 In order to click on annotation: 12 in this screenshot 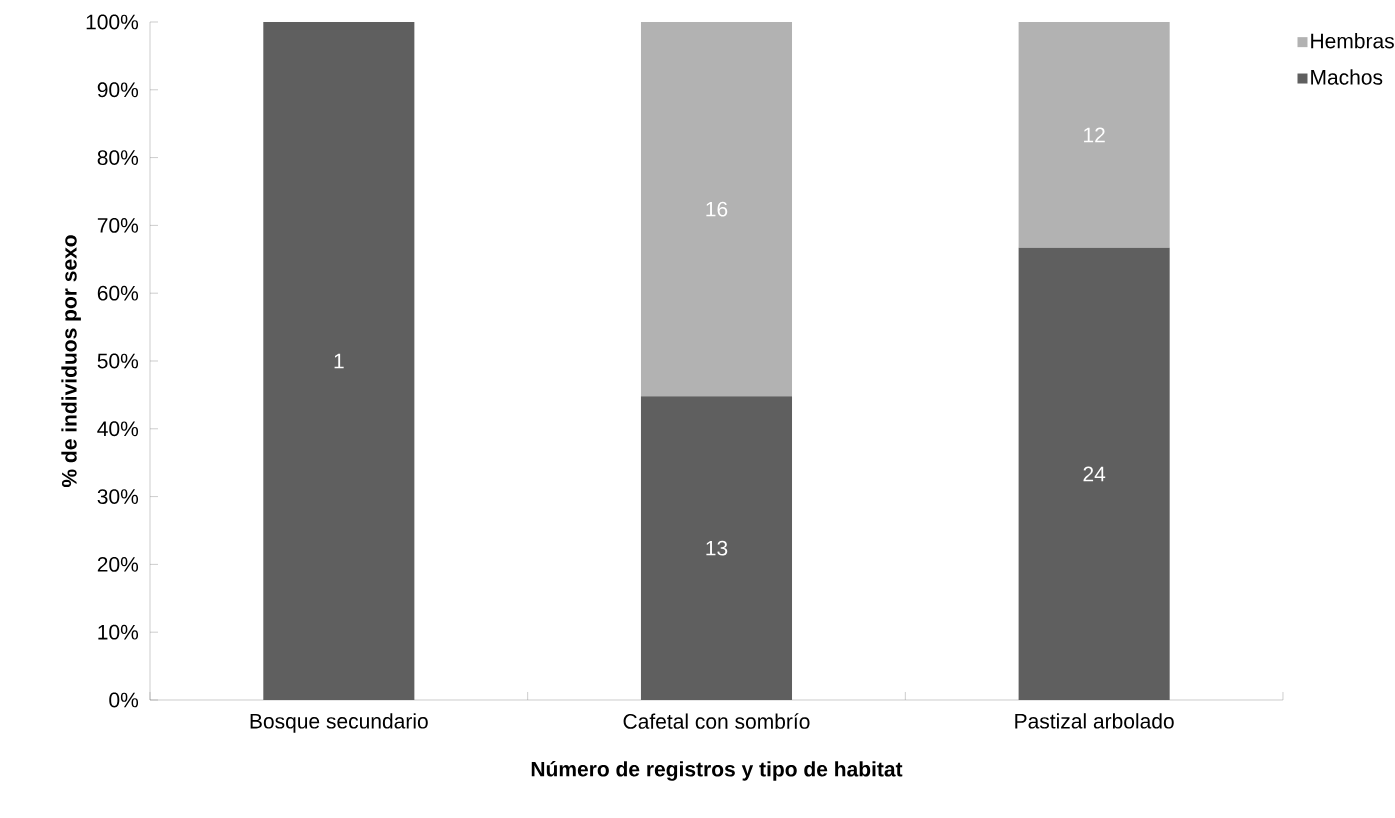, I will do `click(1094, 135)`.